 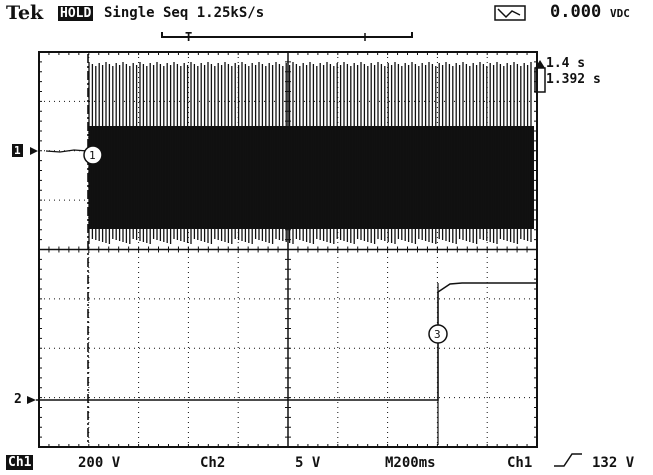 I want to click on ch2-label: Ch2, so click(x=213, y=463).